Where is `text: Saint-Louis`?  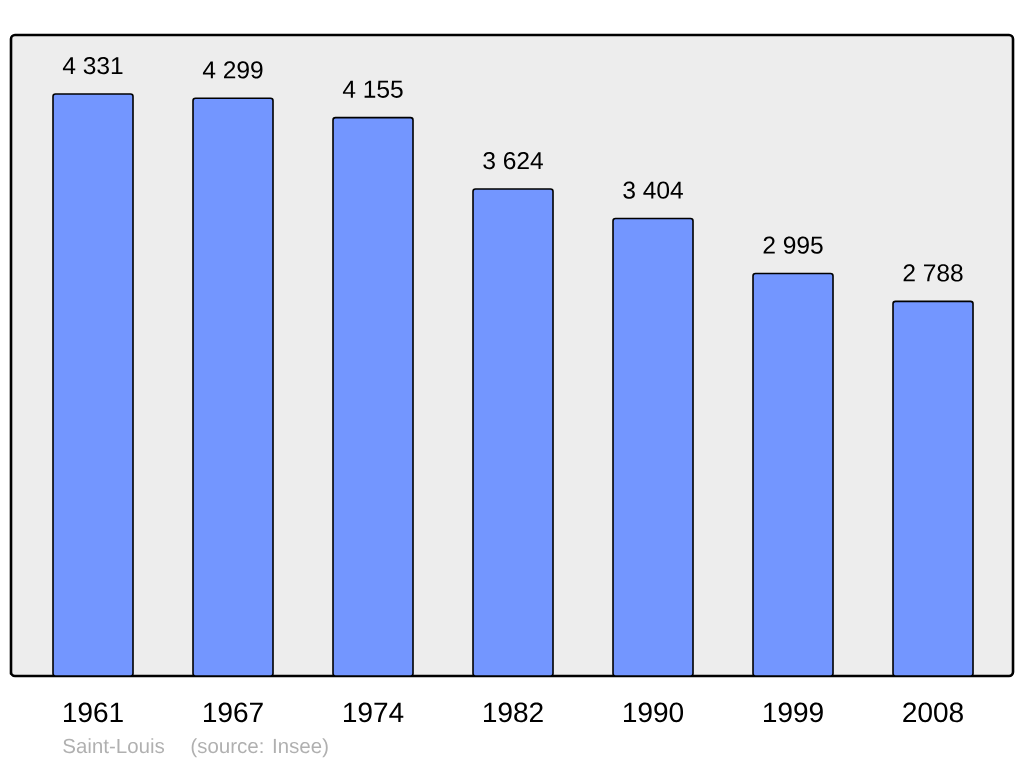 text: Saint-Louis is located at coordinates (114, 746).